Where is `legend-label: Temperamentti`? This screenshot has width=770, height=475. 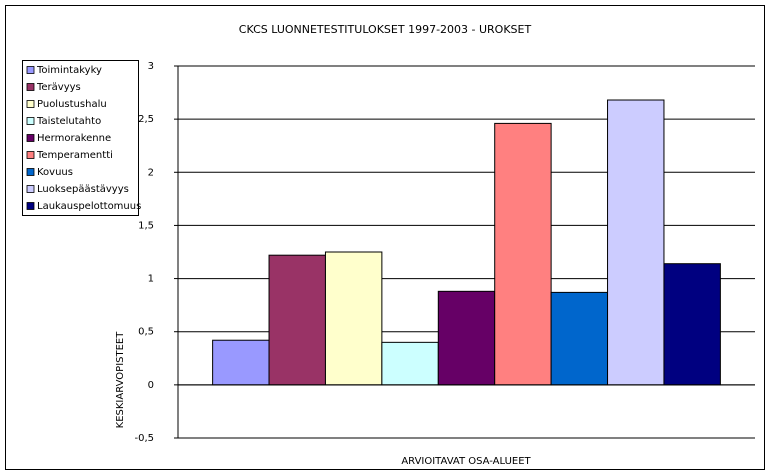 legend-label: Temperamentti is located at coordinates (74, 155).